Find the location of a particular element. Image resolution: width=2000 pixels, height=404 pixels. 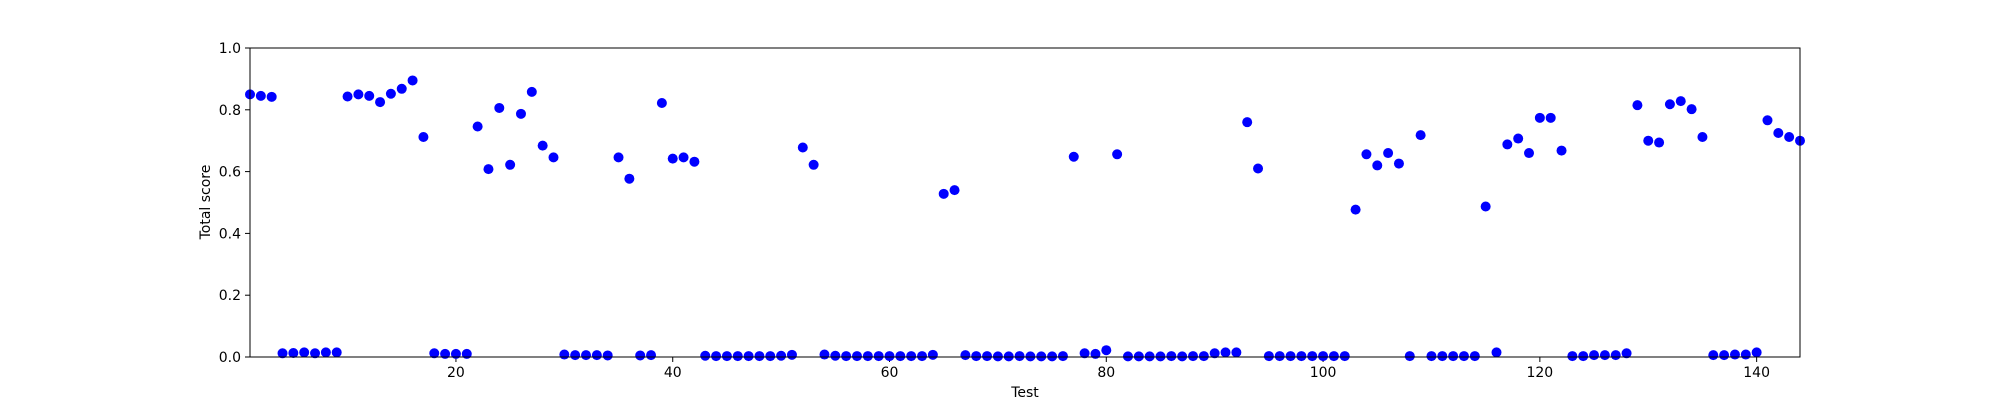

y-tick-label: 0.0 is located at coordinates (230, 358).